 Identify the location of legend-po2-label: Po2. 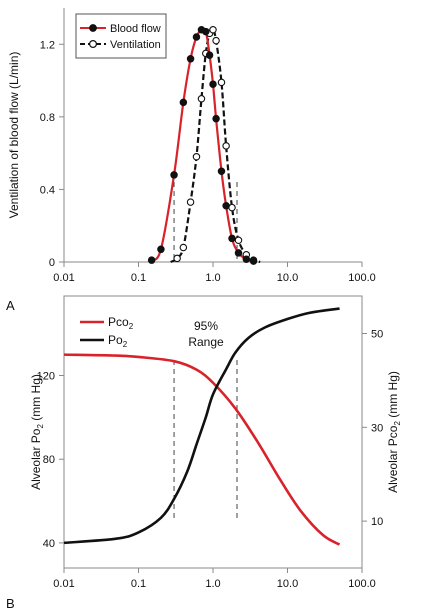
(118, 341).